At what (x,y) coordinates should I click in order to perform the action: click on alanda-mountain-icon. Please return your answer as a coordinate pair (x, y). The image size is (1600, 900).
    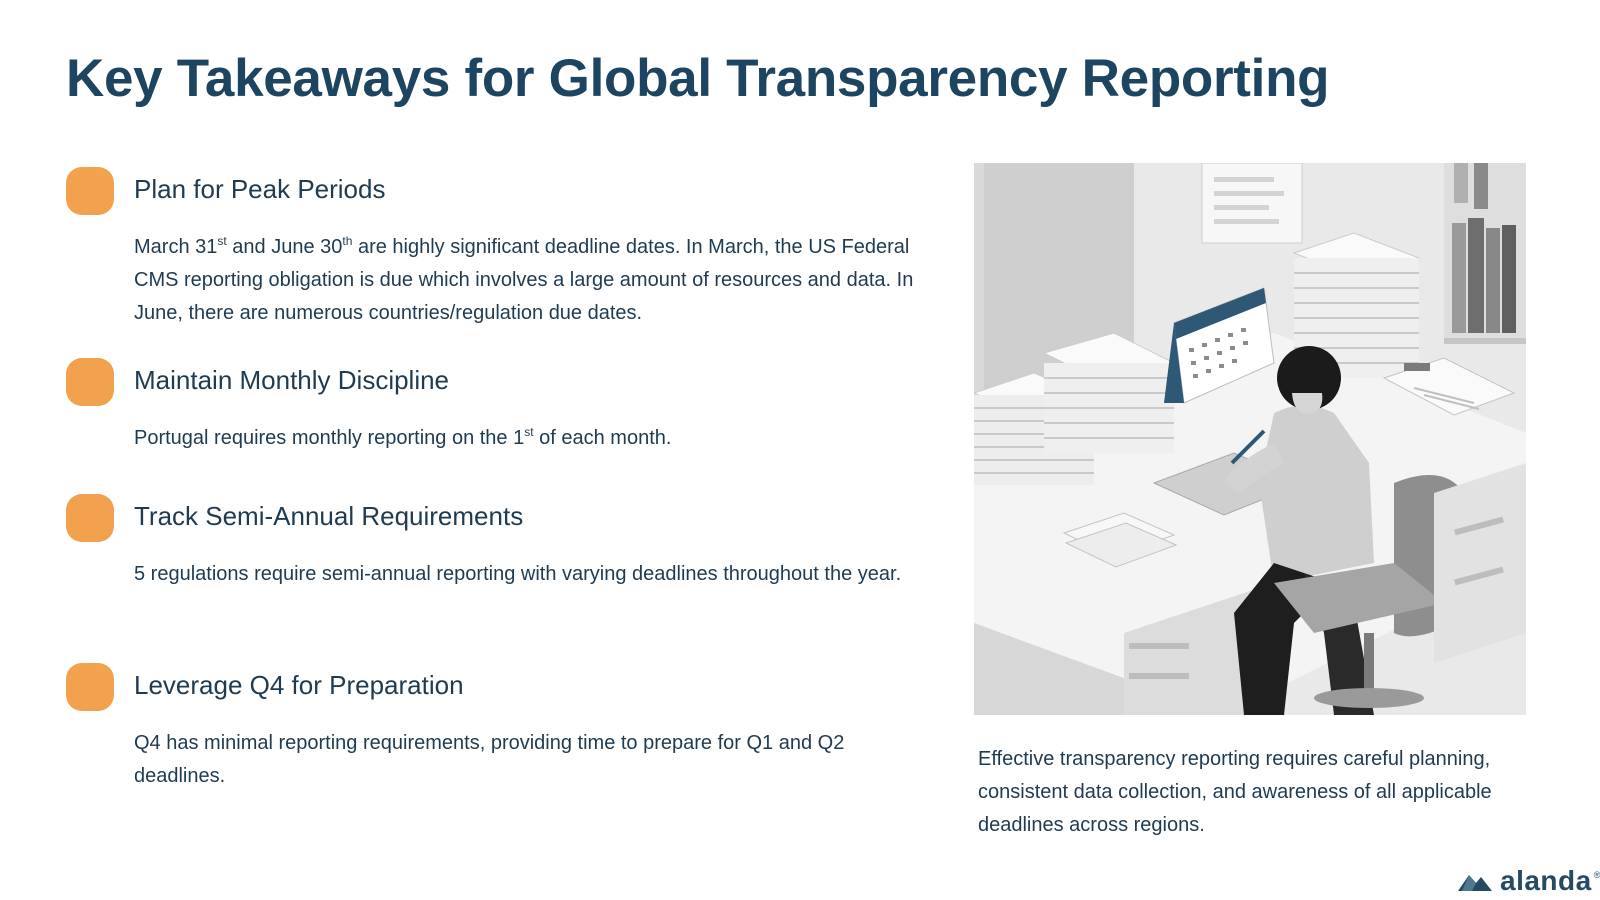
    Looking at the image, I should click on (1475, 883).